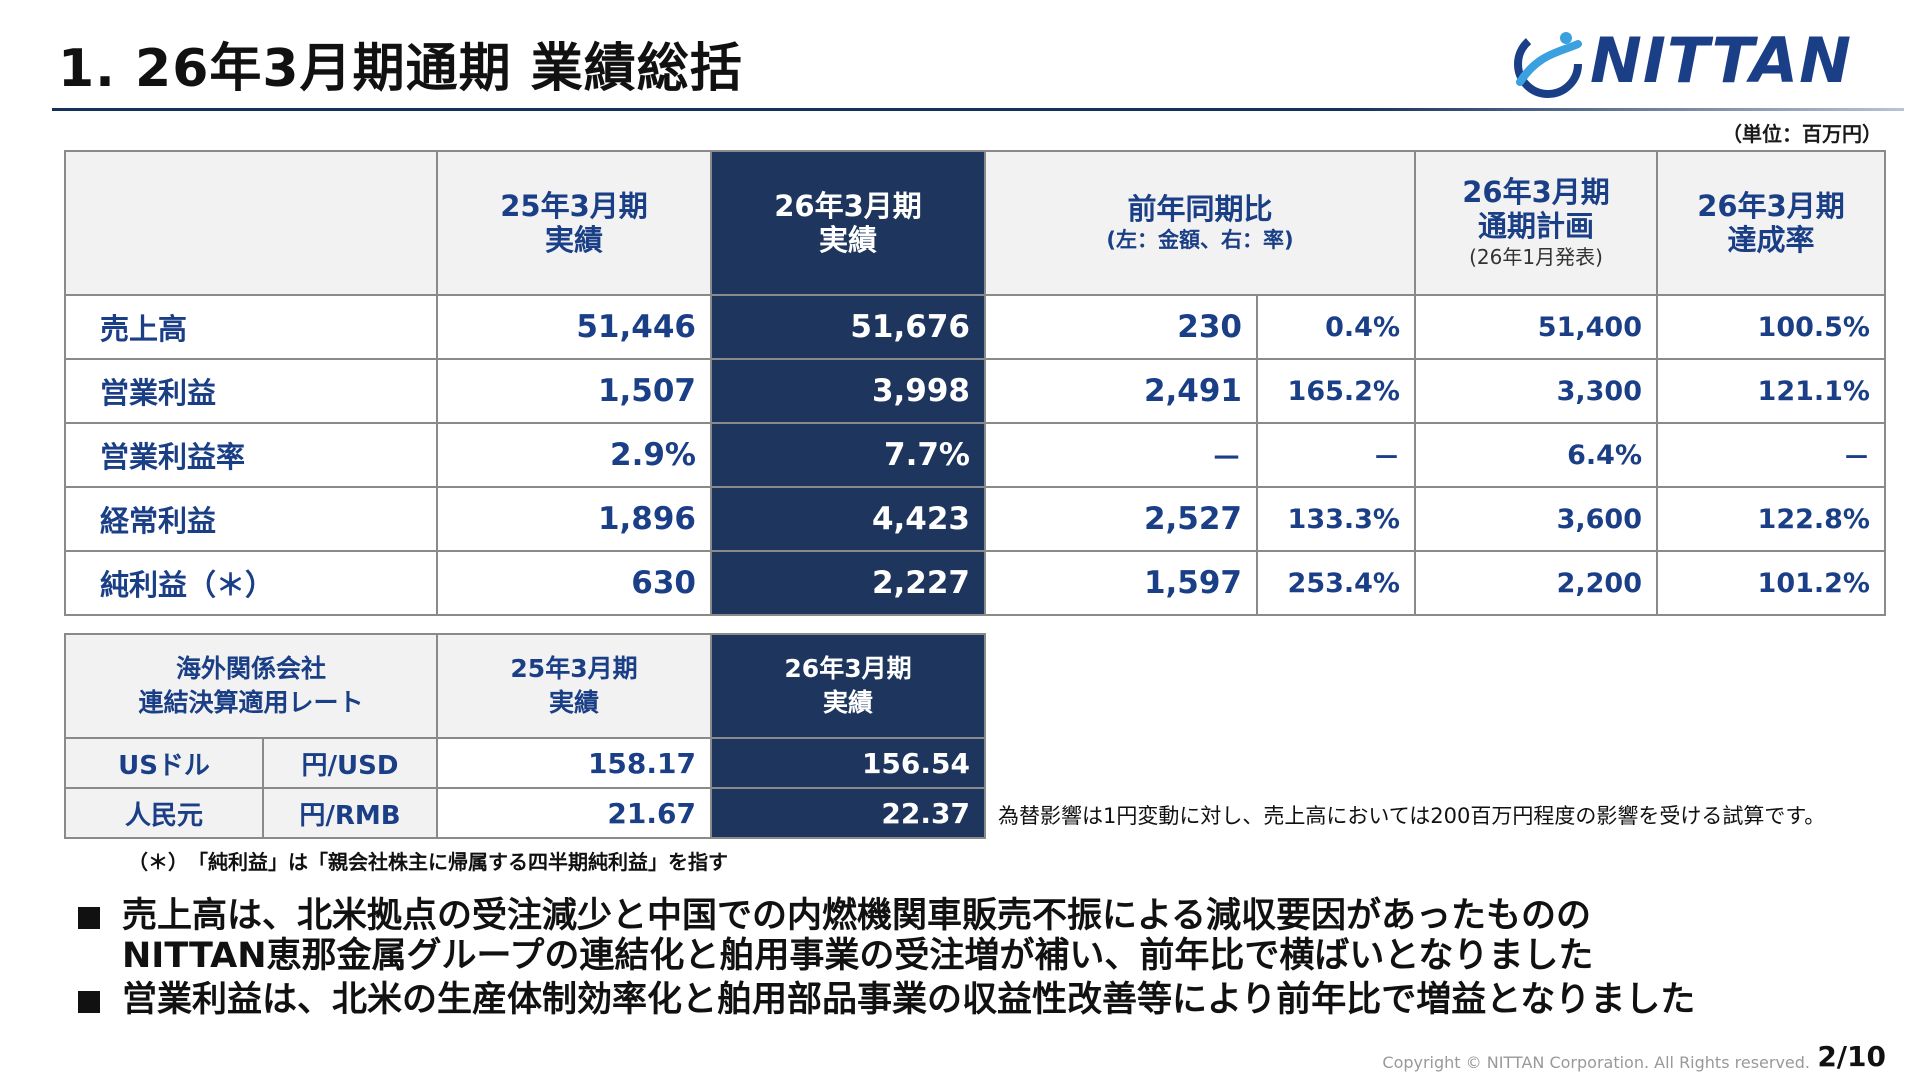 Image resolution: width=1920 pixels, height=1080 pixels. What do you see at coordinates (574, 455) in the screenshot?
I see `cell-fy25: 2.9%` at bounding box center [574, 455].